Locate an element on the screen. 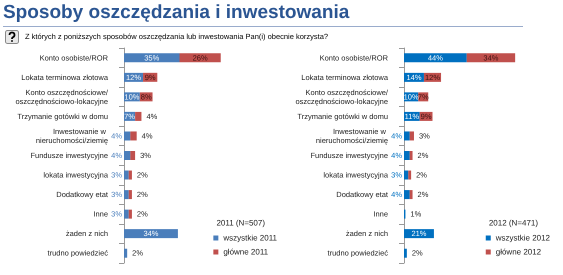 Image resolution: width=563 pixels, height=275 pixels. legend-label: wszystkie 2012 is located at coordinates (522, 238).